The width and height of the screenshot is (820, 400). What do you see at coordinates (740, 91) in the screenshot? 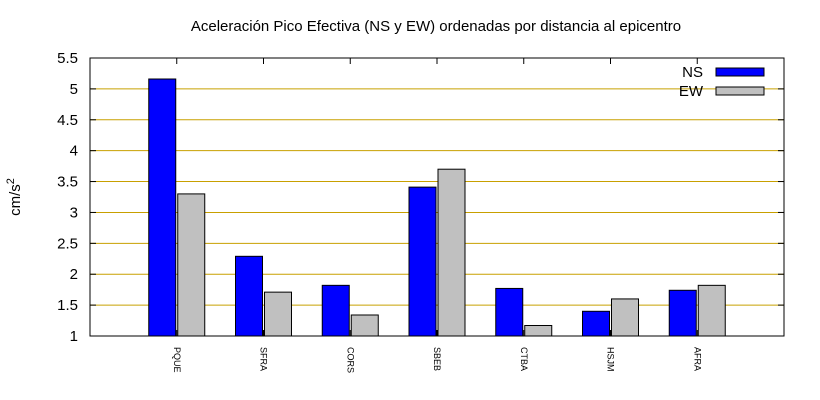
I see `legend-swatch-ew` at bounding box center [740, 91].